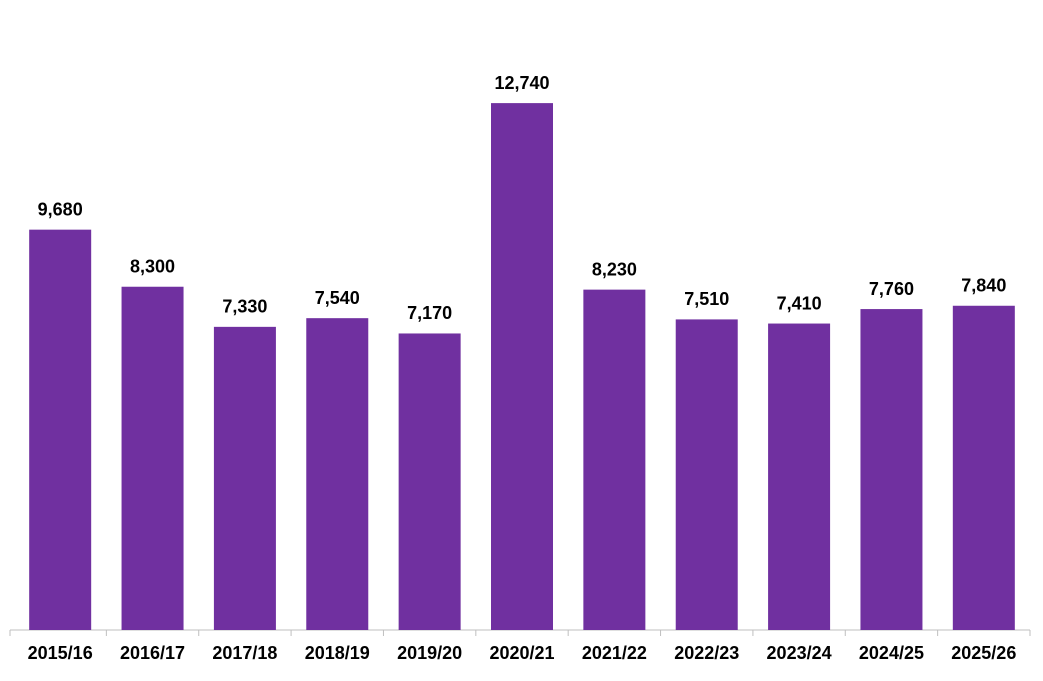 Image resolution: width=1043 pixels, height=681 pixels. I want to click on value-label: 7,330, so click(244, 307).